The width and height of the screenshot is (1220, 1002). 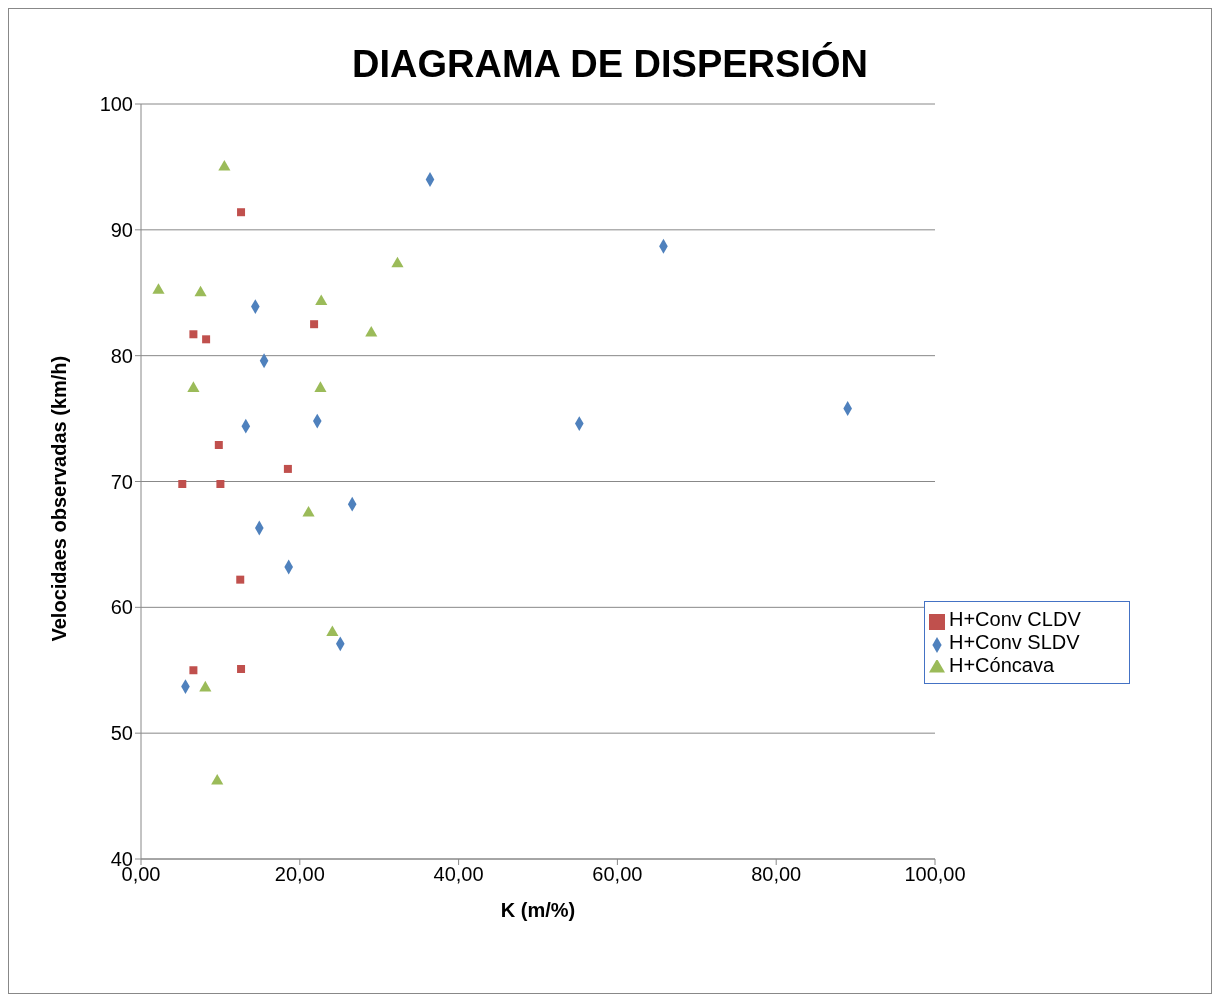 What do you see at coordinates (121, 733) in the screenshot?
I see `y-tick-label: 50` at bounding box center [121, 733].